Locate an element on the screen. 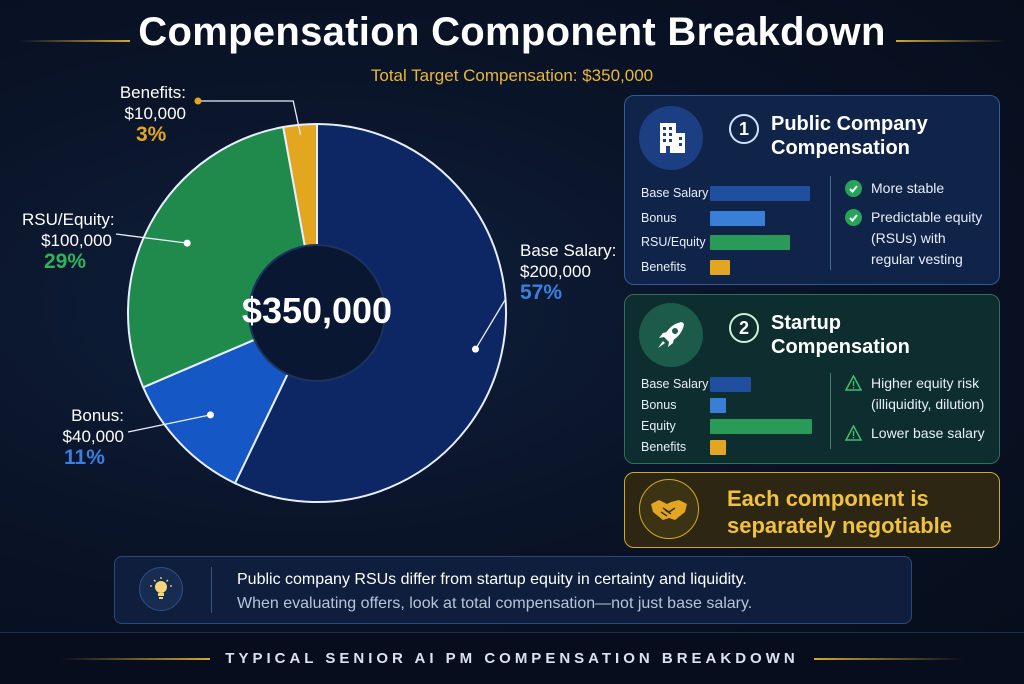 The width and height of the screenshot is (1024, 684). handshake-icon is located at coordinates (669, 509).